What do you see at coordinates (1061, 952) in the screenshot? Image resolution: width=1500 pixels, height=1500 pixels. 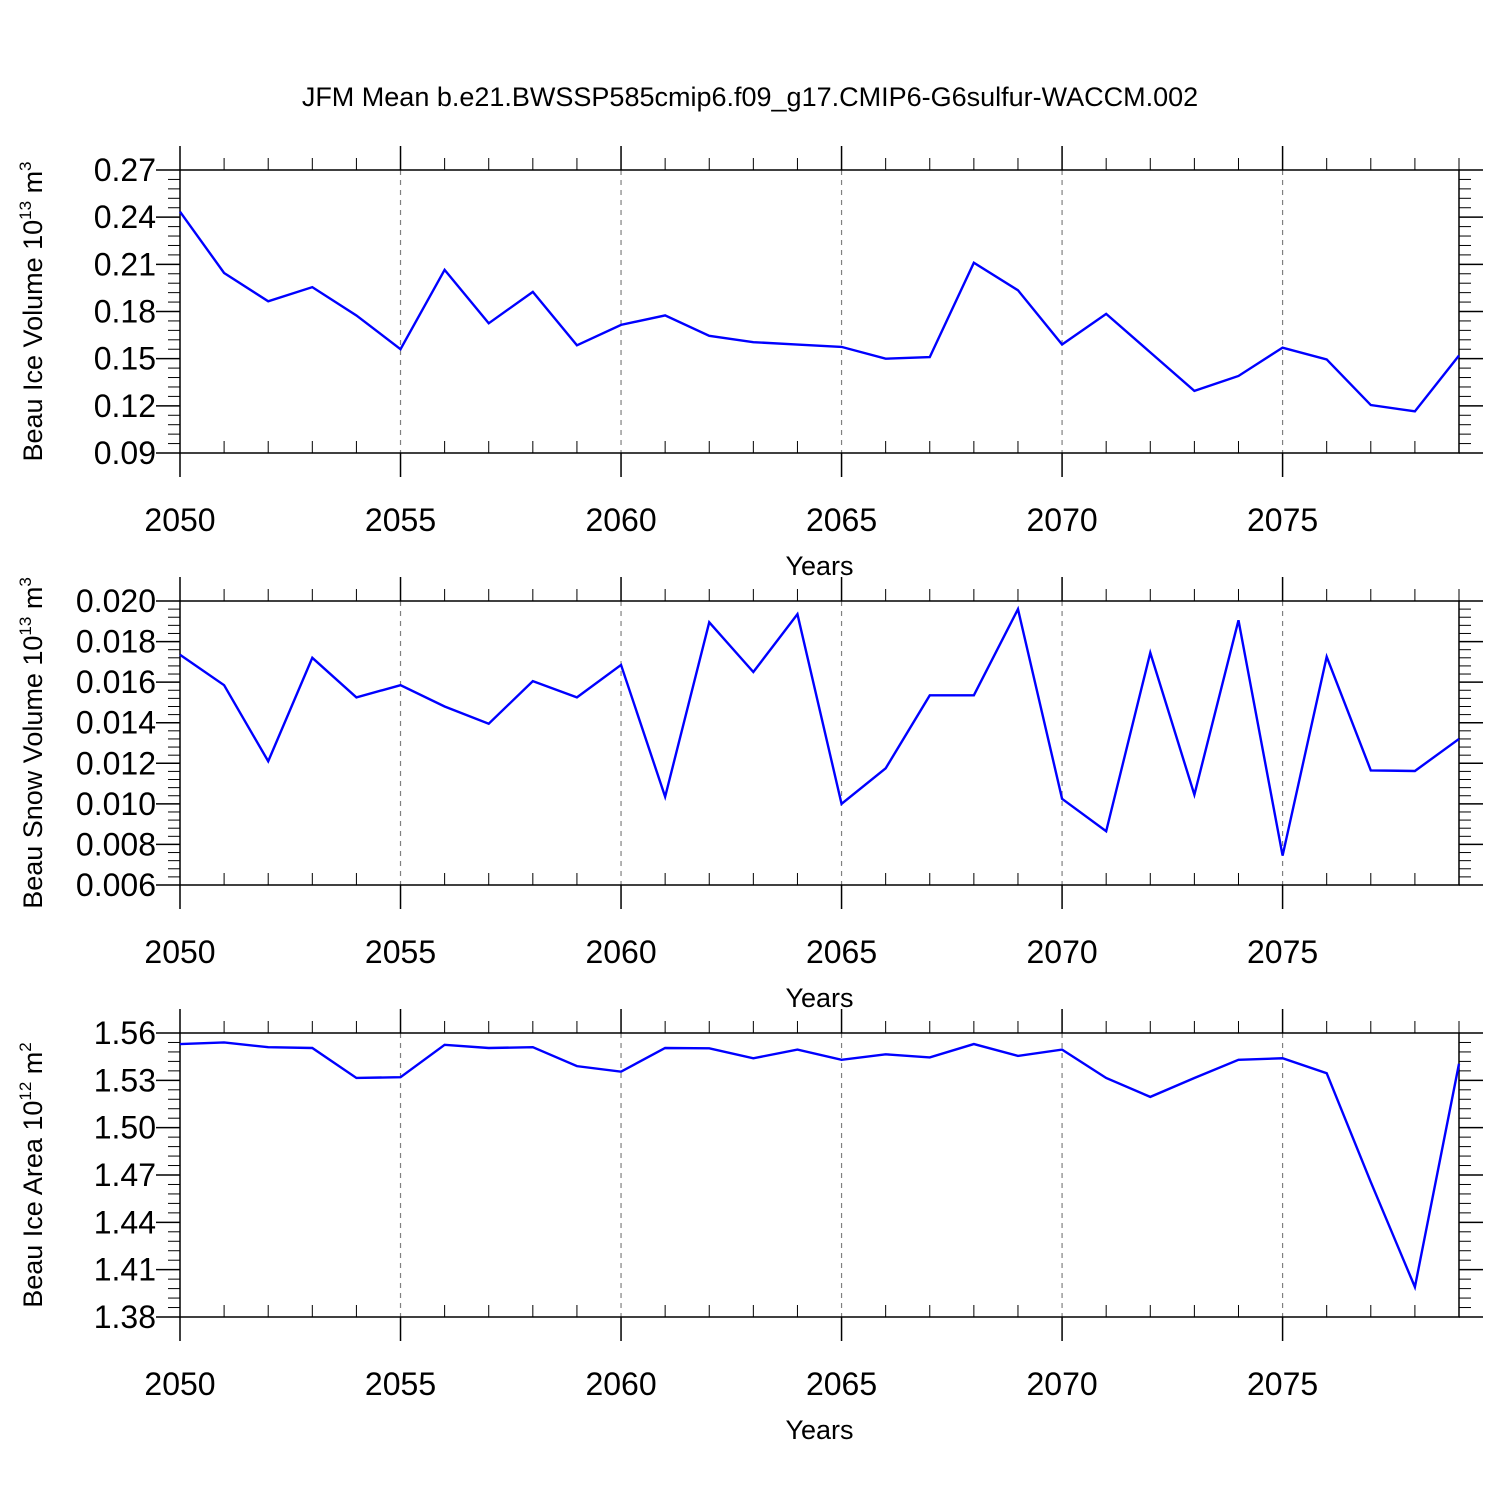 I see `panel-2-x-tick-label-2070: 2070` at bounding box center [1061, 952].